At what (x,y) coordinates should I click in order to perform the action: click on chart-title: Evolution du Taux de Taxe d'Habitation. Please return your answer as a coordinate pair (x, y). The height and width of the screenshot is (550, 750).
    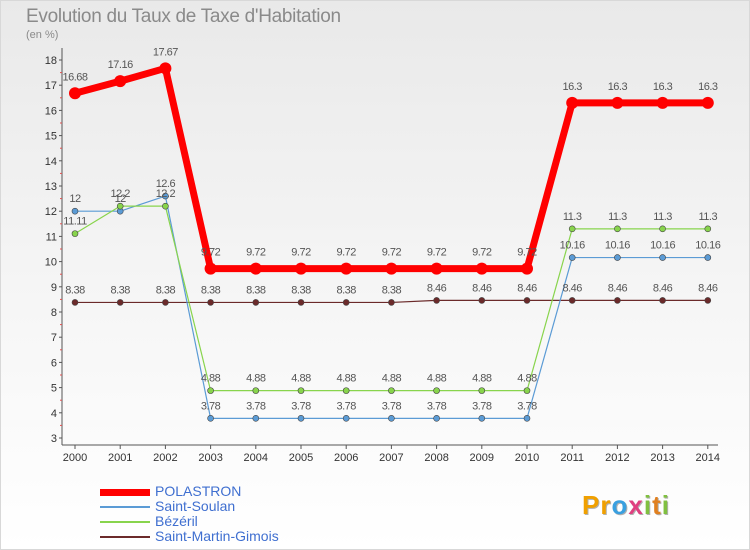
    Looking at the image, I should click on (183, 16).